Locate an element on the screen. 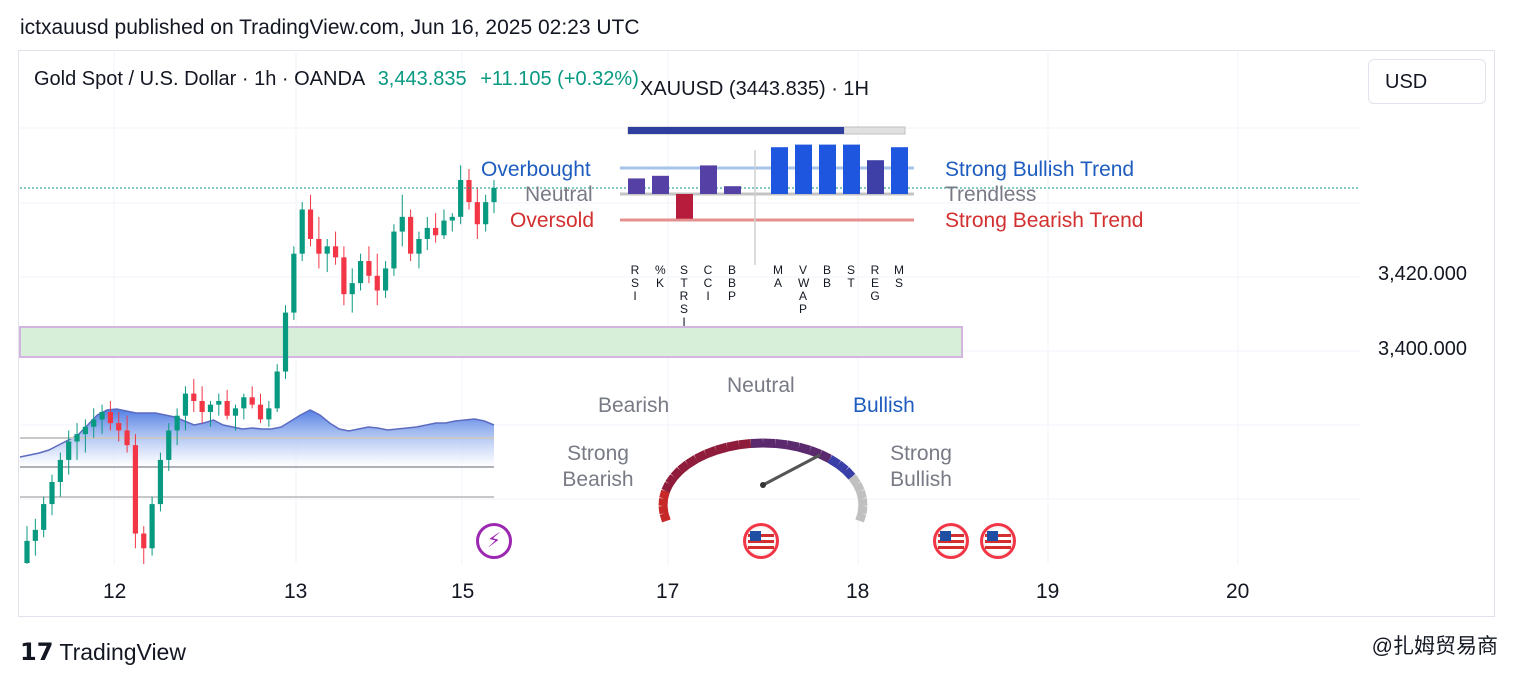  meter-indicator-label: REG is located at coordinates (875, 283).